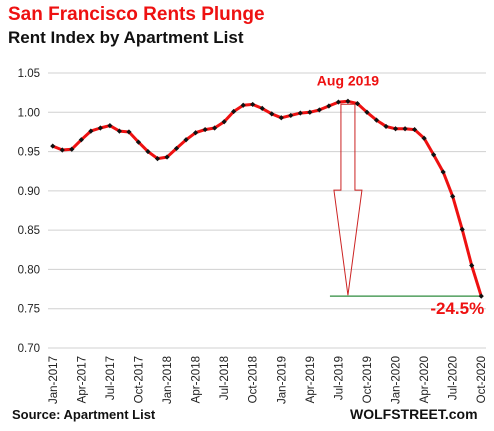 Image resolution: width=494 pixels, height=431 pixels. I want to click on x-tick-label: Jul-2017, so click(111, 378).